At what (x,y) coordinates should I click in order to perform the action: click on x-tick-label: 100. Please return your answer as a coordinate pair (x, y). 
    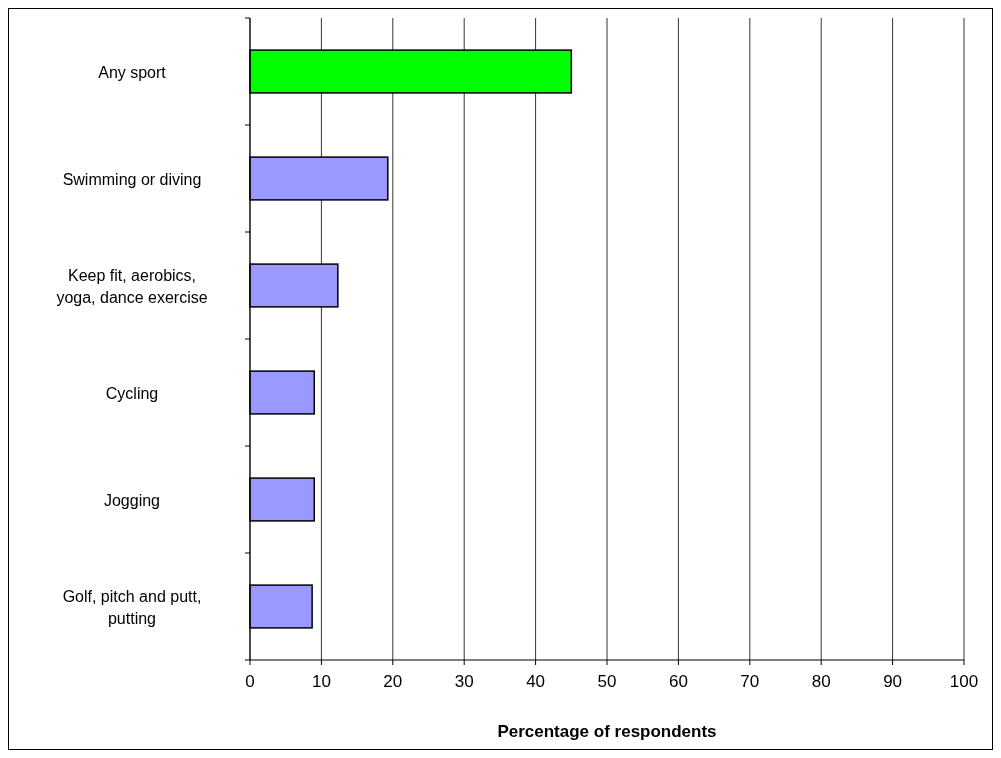
    Looking at the image, I should click on (964, 681).